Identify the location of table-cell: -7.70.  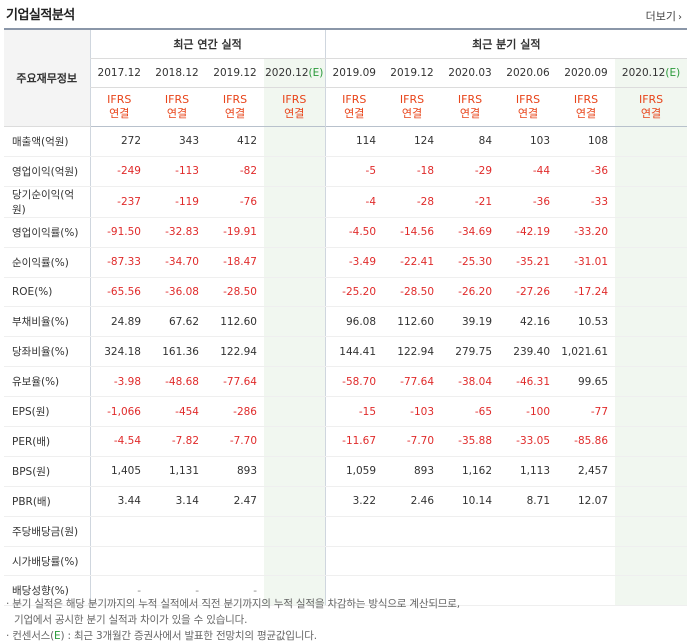
(412, 441).